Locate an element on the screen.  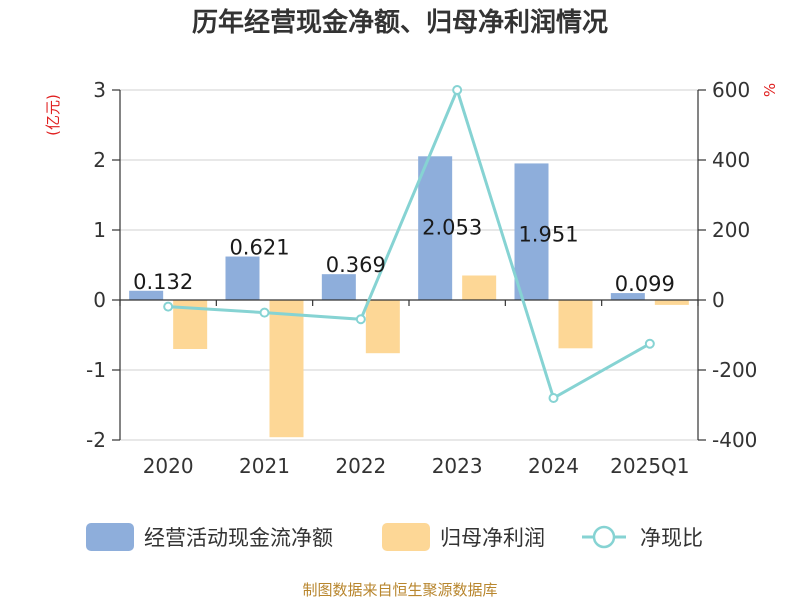
source-note: 制图数据来自恒生聚源数据库 is located at coordinates (399, 590).